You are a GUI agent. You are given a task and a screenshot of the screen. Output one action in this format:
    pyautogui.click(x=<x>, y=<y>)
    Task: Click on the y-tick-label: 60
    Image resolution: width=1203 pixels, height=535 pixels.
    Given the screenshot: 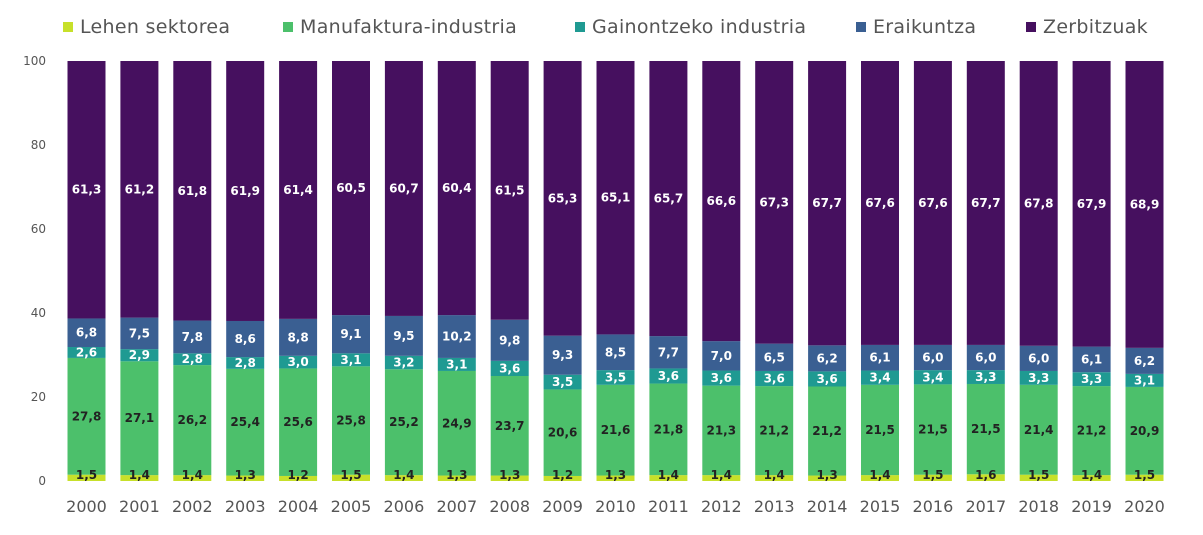 What is the action you would take?
    pyautogui.click(x=38, y=229)
    